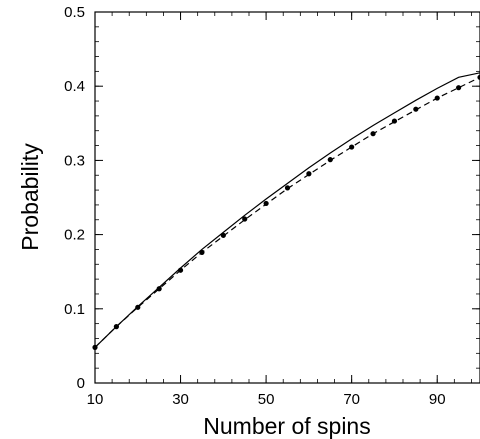  What do you see at coordinates (74, 12) in the screenshot?
I see `y-tick-label: 0.5` at bounding box center [74, 12].